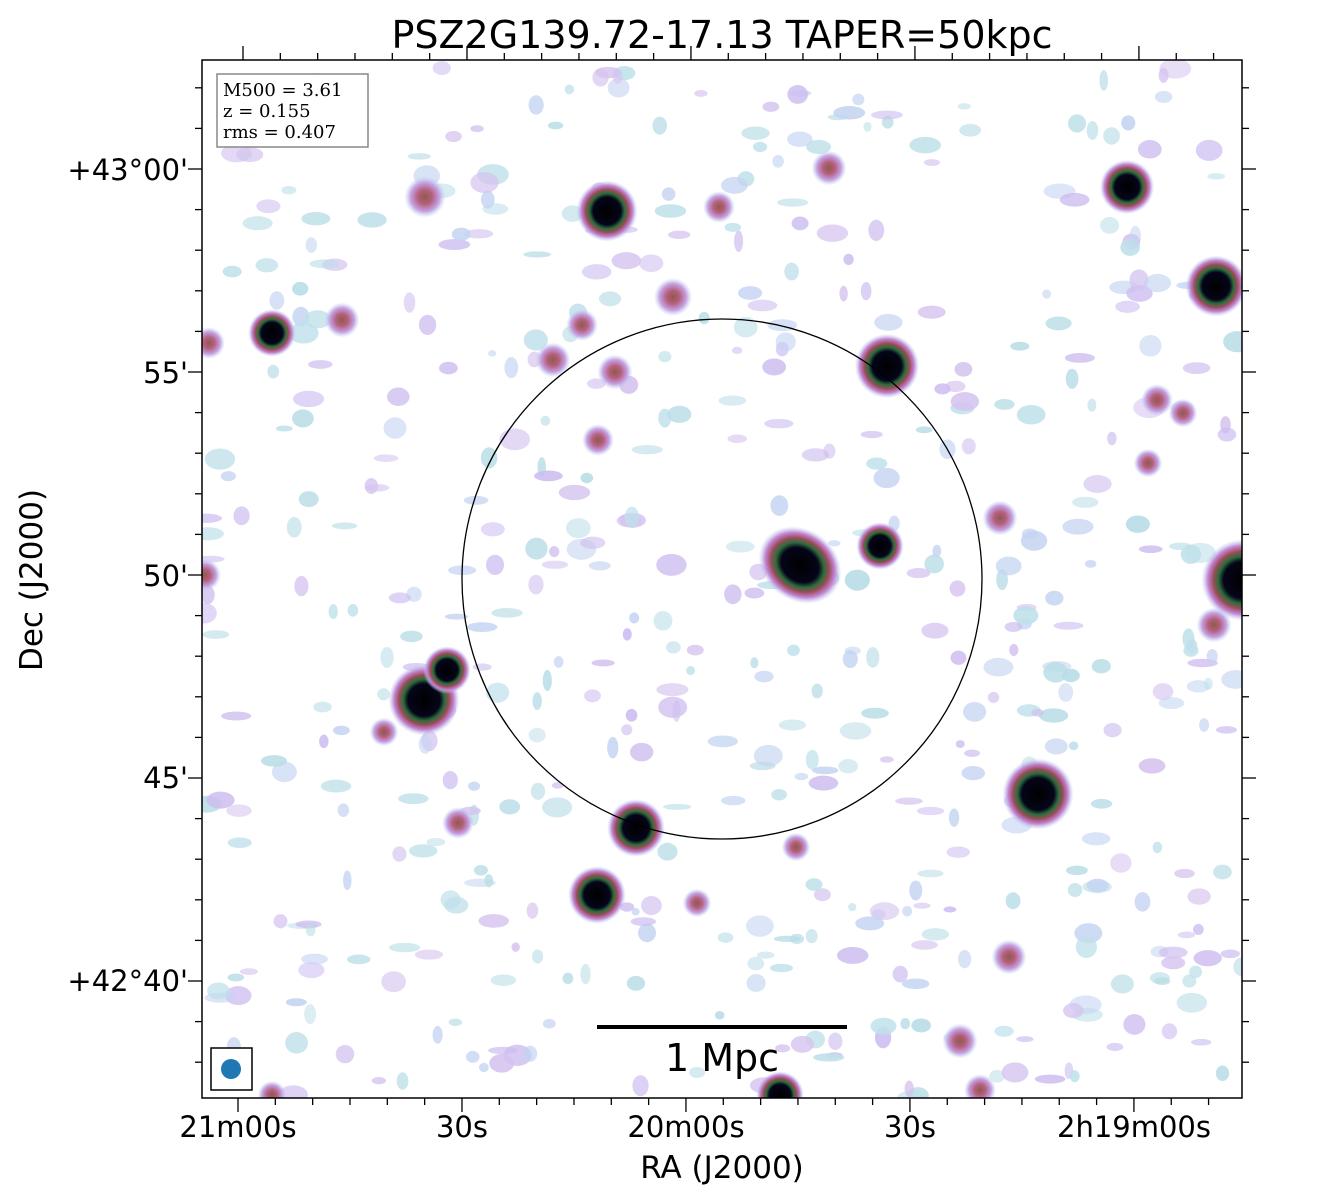 Image resolution: width=1321 pixels, height=1200 pixels. What do you see at coordinates (127, 170) in the screenshot?
I see `y-tick-label: +43°00'` at bounding box center [127, 170].